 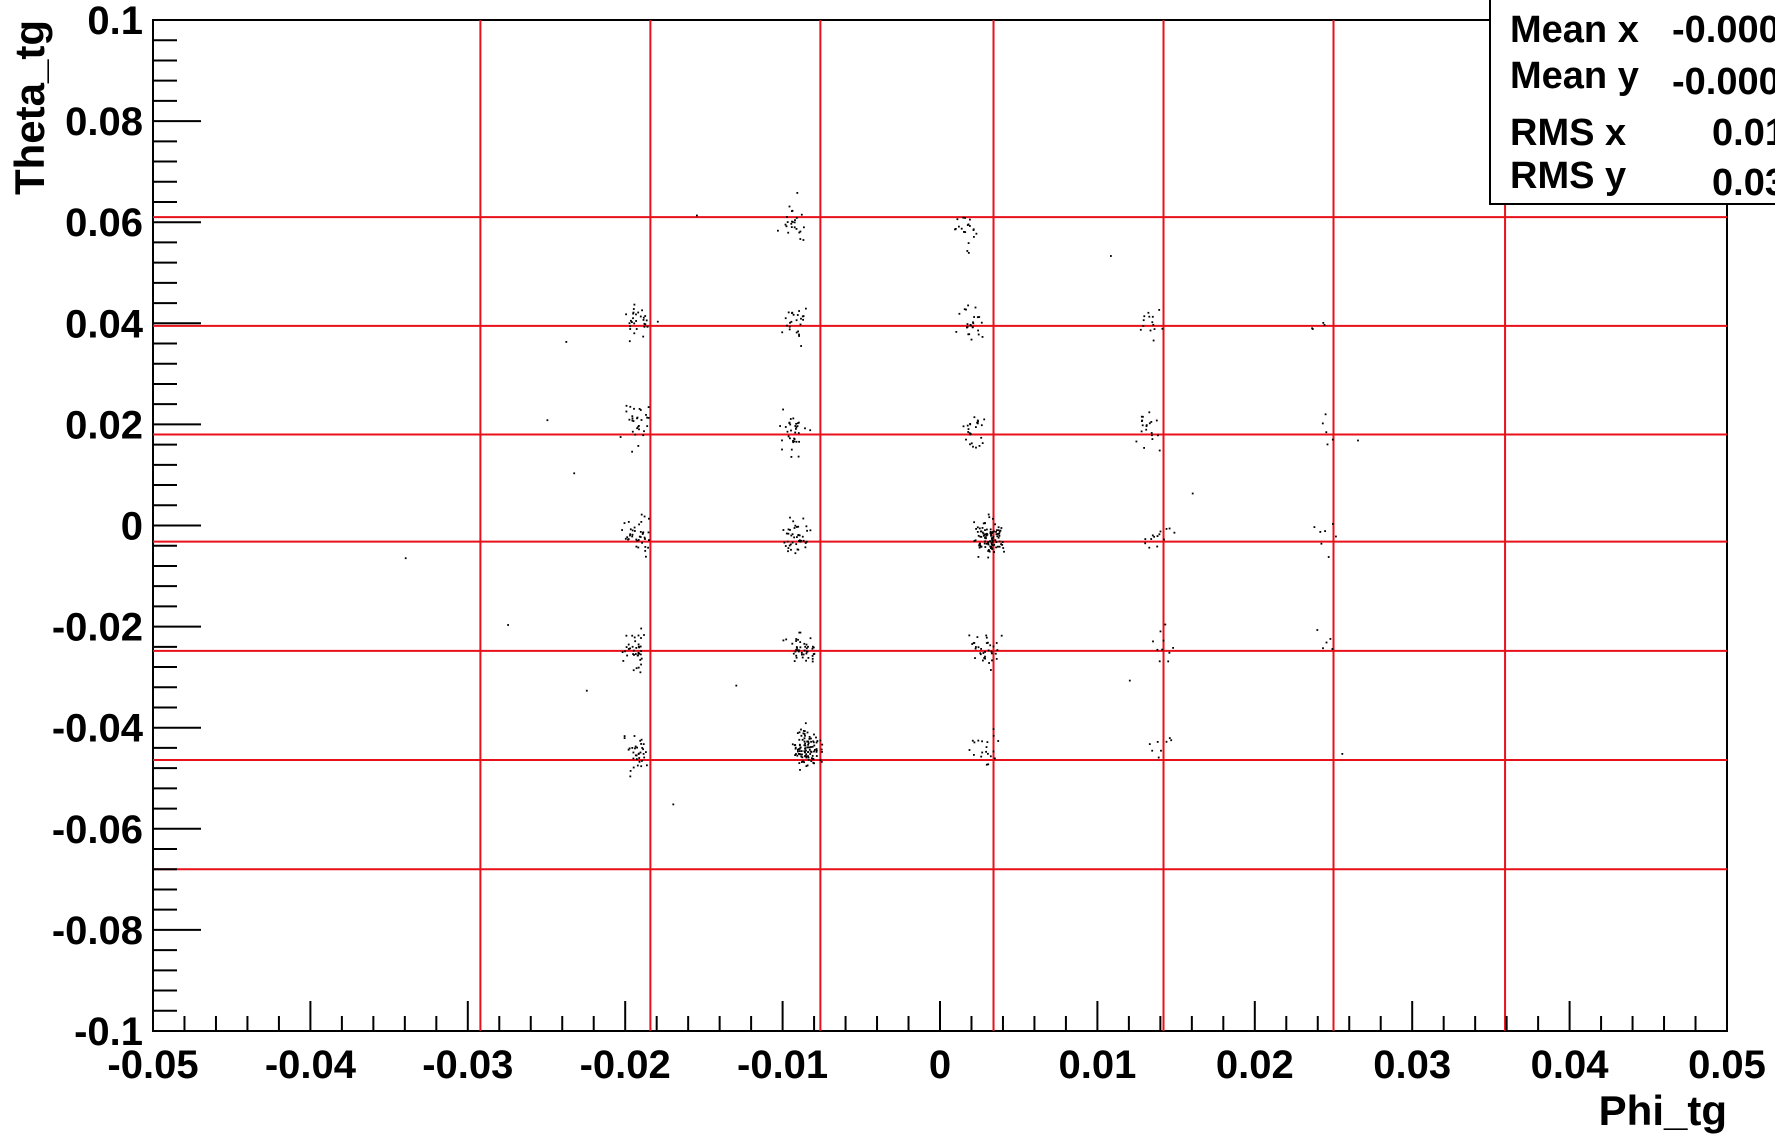 I want to click on x-tick-label: 0.01, so click(x=1097, y=1065).